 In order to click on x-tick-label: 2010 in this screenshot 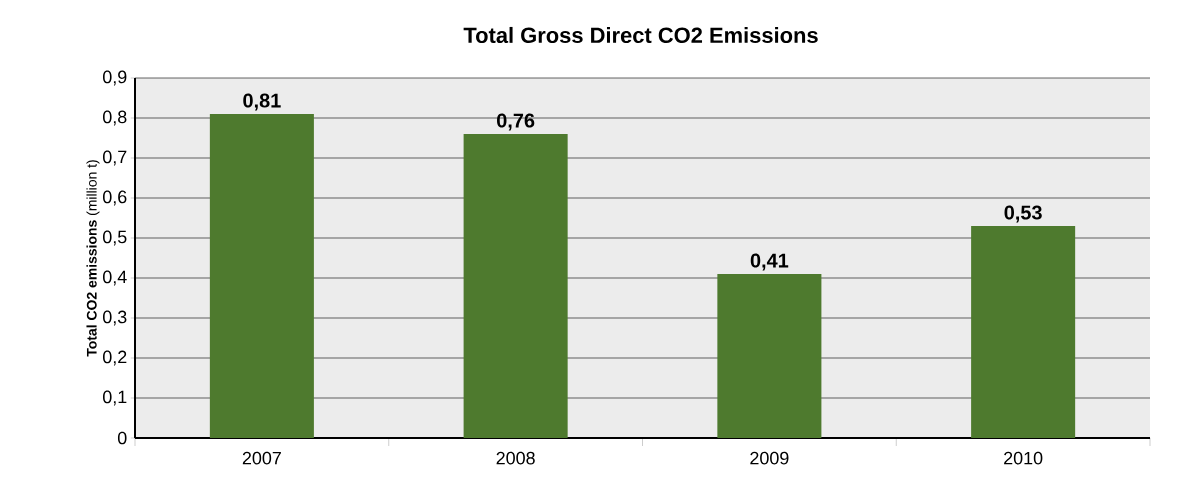, I will do `click(1023, 458)`.